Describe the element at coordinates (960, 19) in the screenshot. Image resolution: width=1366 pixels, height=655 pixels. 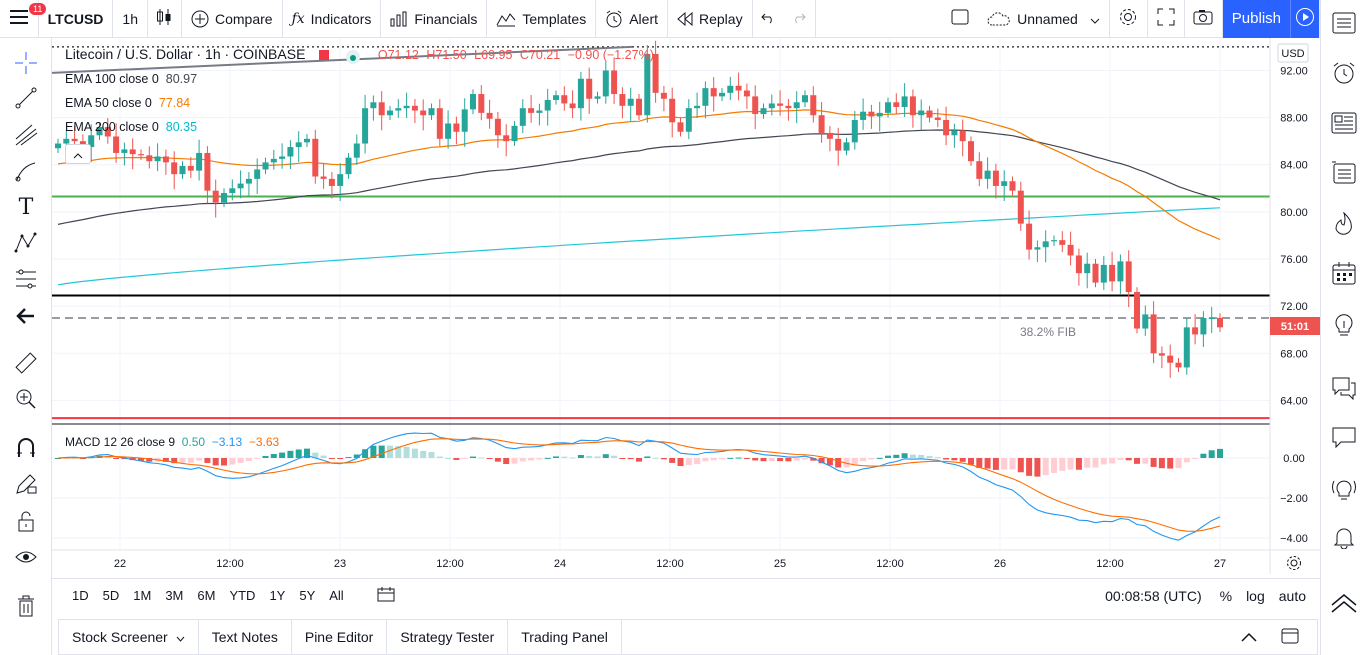
I see `layout-select-button` at that location.